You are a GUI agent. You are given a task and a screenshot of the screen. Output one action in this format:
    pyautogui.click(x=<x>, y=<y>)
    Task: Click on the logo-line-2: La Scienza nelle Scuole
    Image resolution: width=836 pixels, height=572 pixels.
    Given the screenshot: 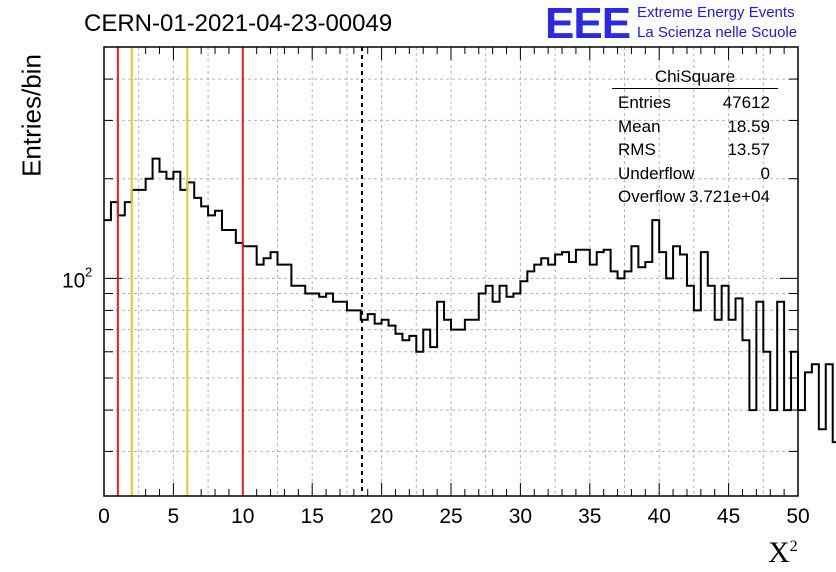 What is the action you would take?
    pyautogui.click(x=717, y=32)
    